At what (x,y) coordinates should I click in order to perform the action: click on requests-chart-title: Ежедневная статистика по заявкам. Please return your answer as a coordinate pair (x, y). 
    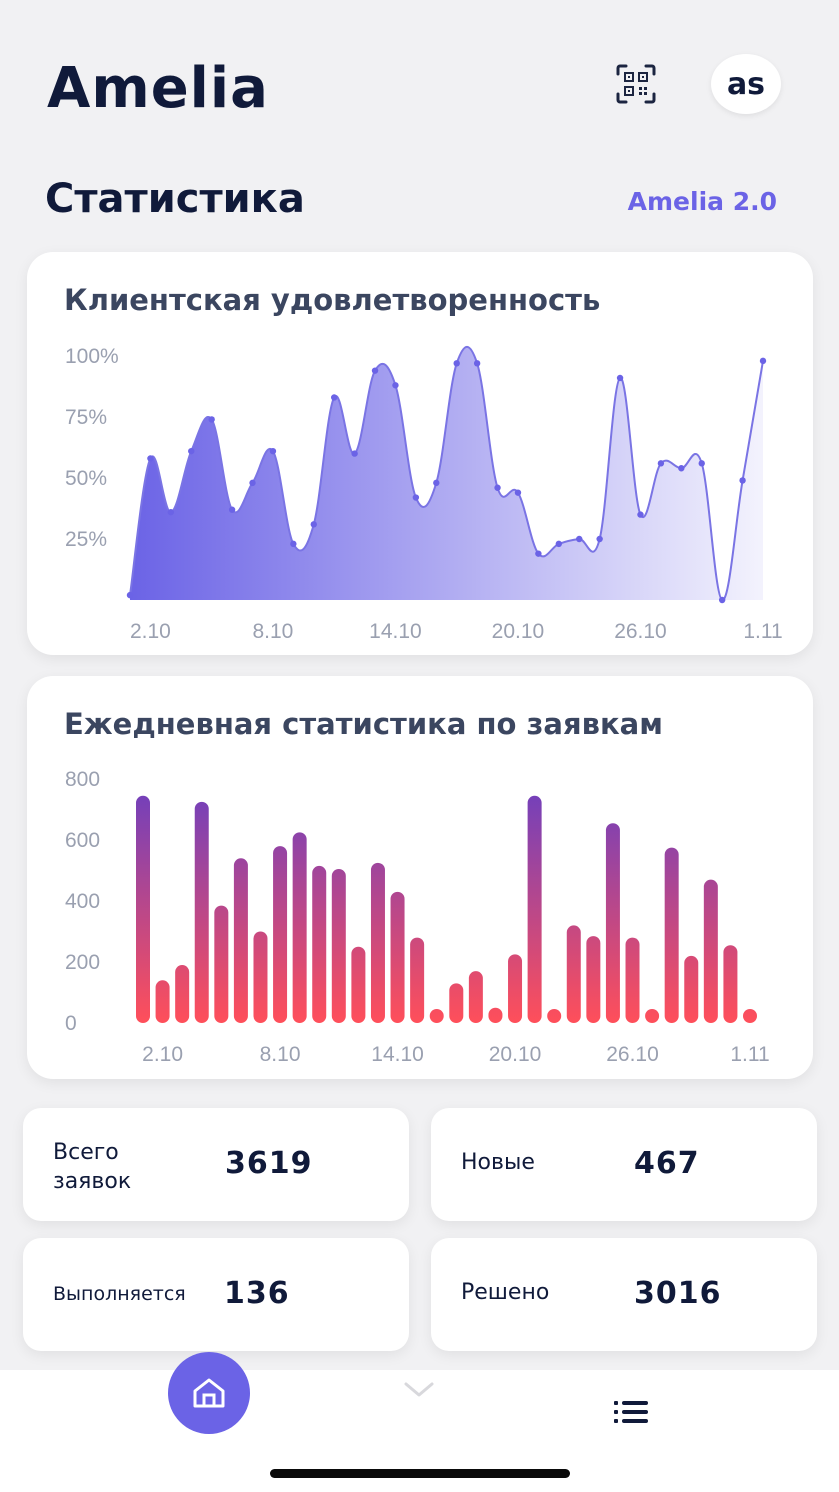
    Looking at the image, I should click on (363, 724).